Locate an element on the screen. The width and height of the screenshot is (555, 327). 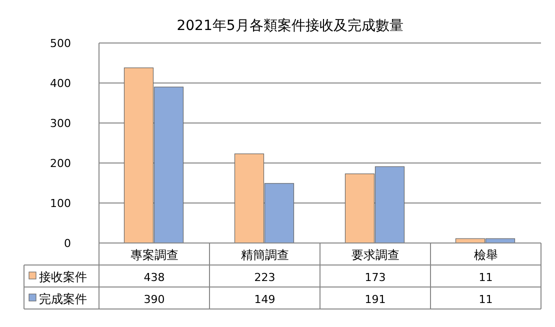
legend-label: 完成案件 is located at coordinates (63, 299).